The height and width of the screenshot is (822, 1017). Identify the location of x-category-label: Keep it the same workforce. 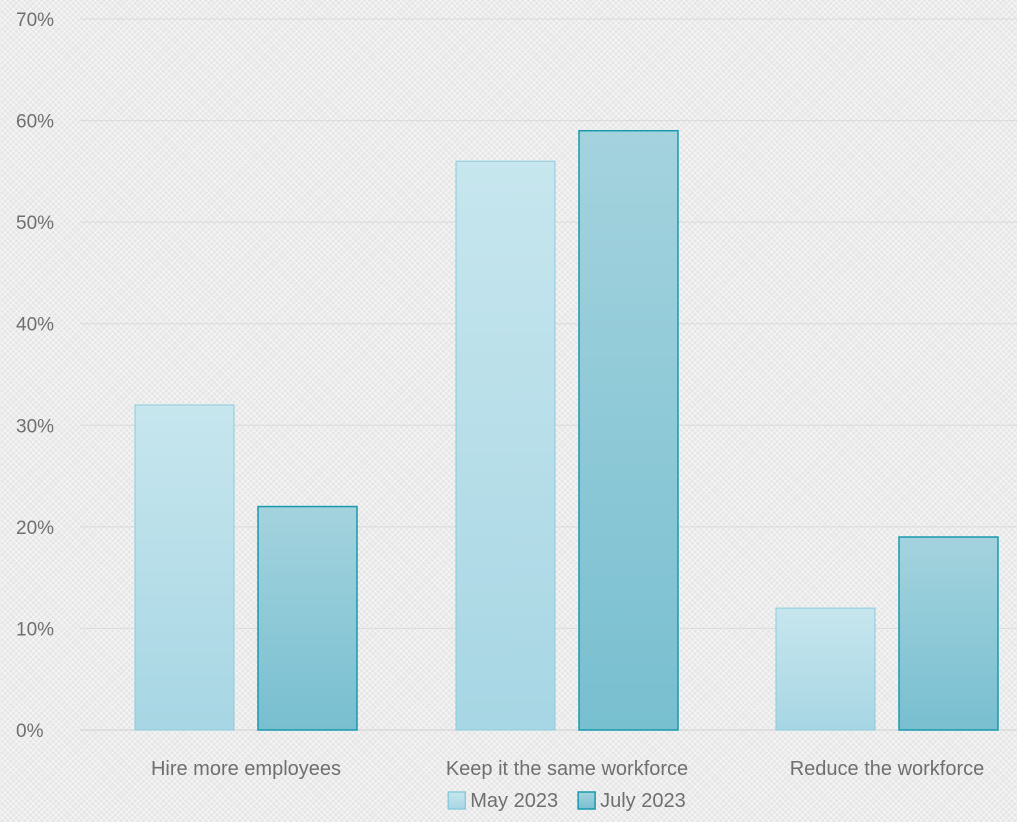
(567, 769).